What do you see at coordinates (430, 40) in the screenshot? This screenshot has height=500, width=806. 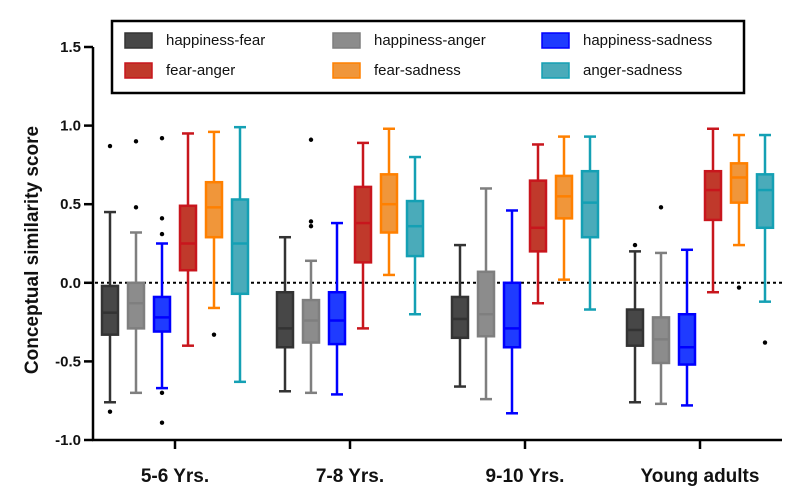 I see `legend-label: happiness-anger` at bounding box center [430, 40].